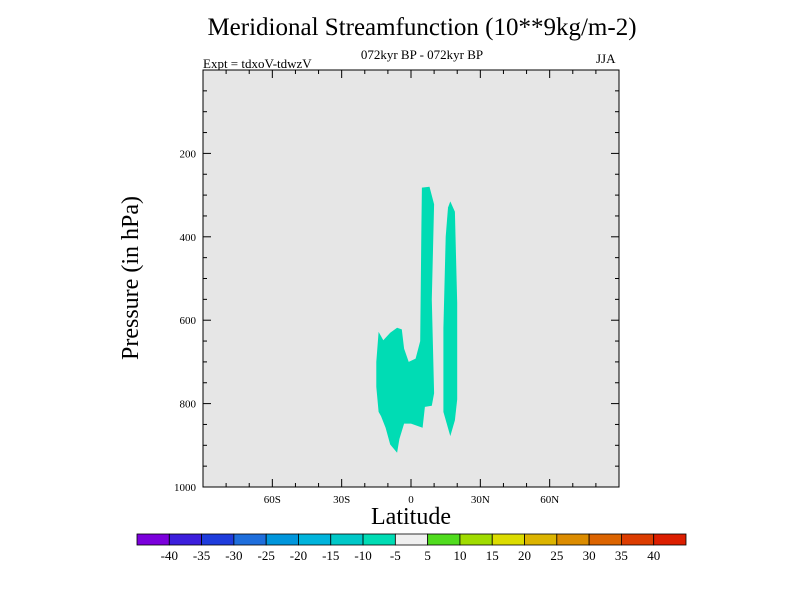  What do you see at coordinates (653, 555) in the screenshot?
I see `colorbar-label: 40` at bounding box center [653, 555].